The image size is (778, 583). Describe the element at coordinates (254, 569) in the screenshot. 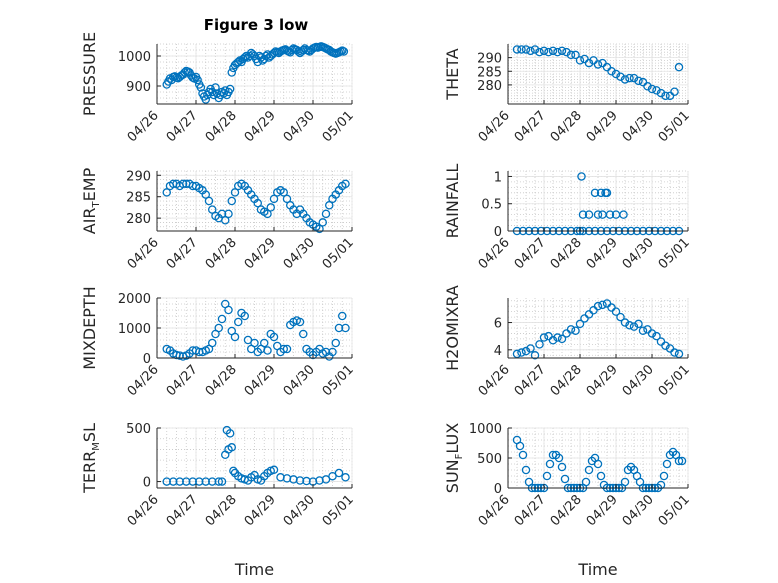

I see `x-axis-label: Time` at that location.